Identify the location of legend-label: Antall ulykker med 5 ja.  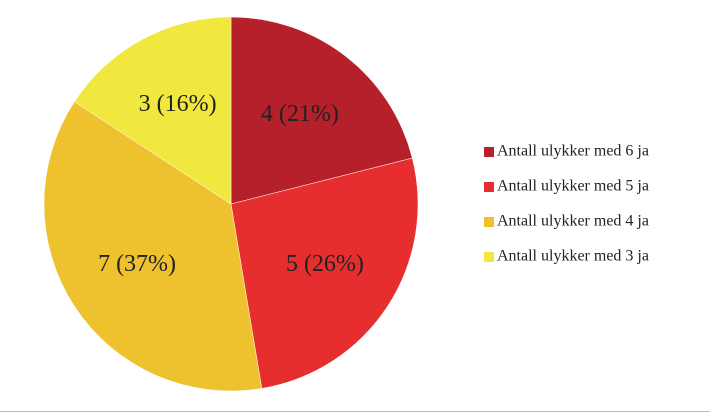
(573, 186).